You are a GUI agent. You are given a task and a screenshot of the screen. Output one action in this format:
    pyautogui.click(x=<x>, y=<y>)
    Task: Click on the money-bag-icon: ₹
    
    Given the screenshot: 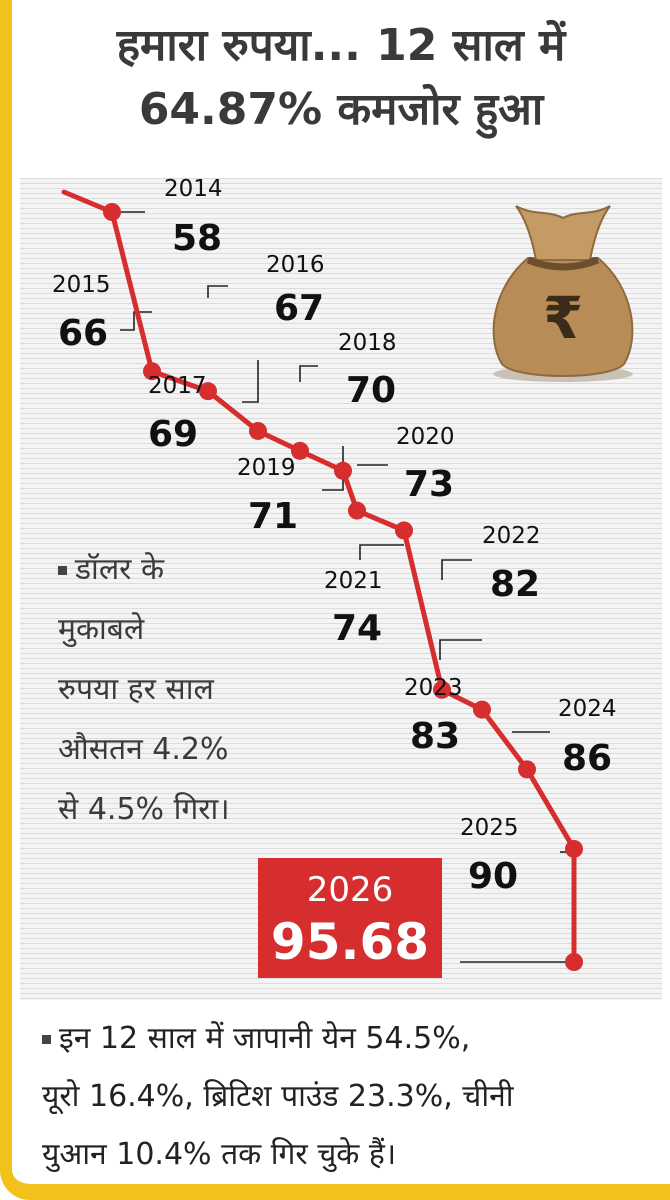 What is the action you would take?
    pyautogui.click(x=563, y=293)
    